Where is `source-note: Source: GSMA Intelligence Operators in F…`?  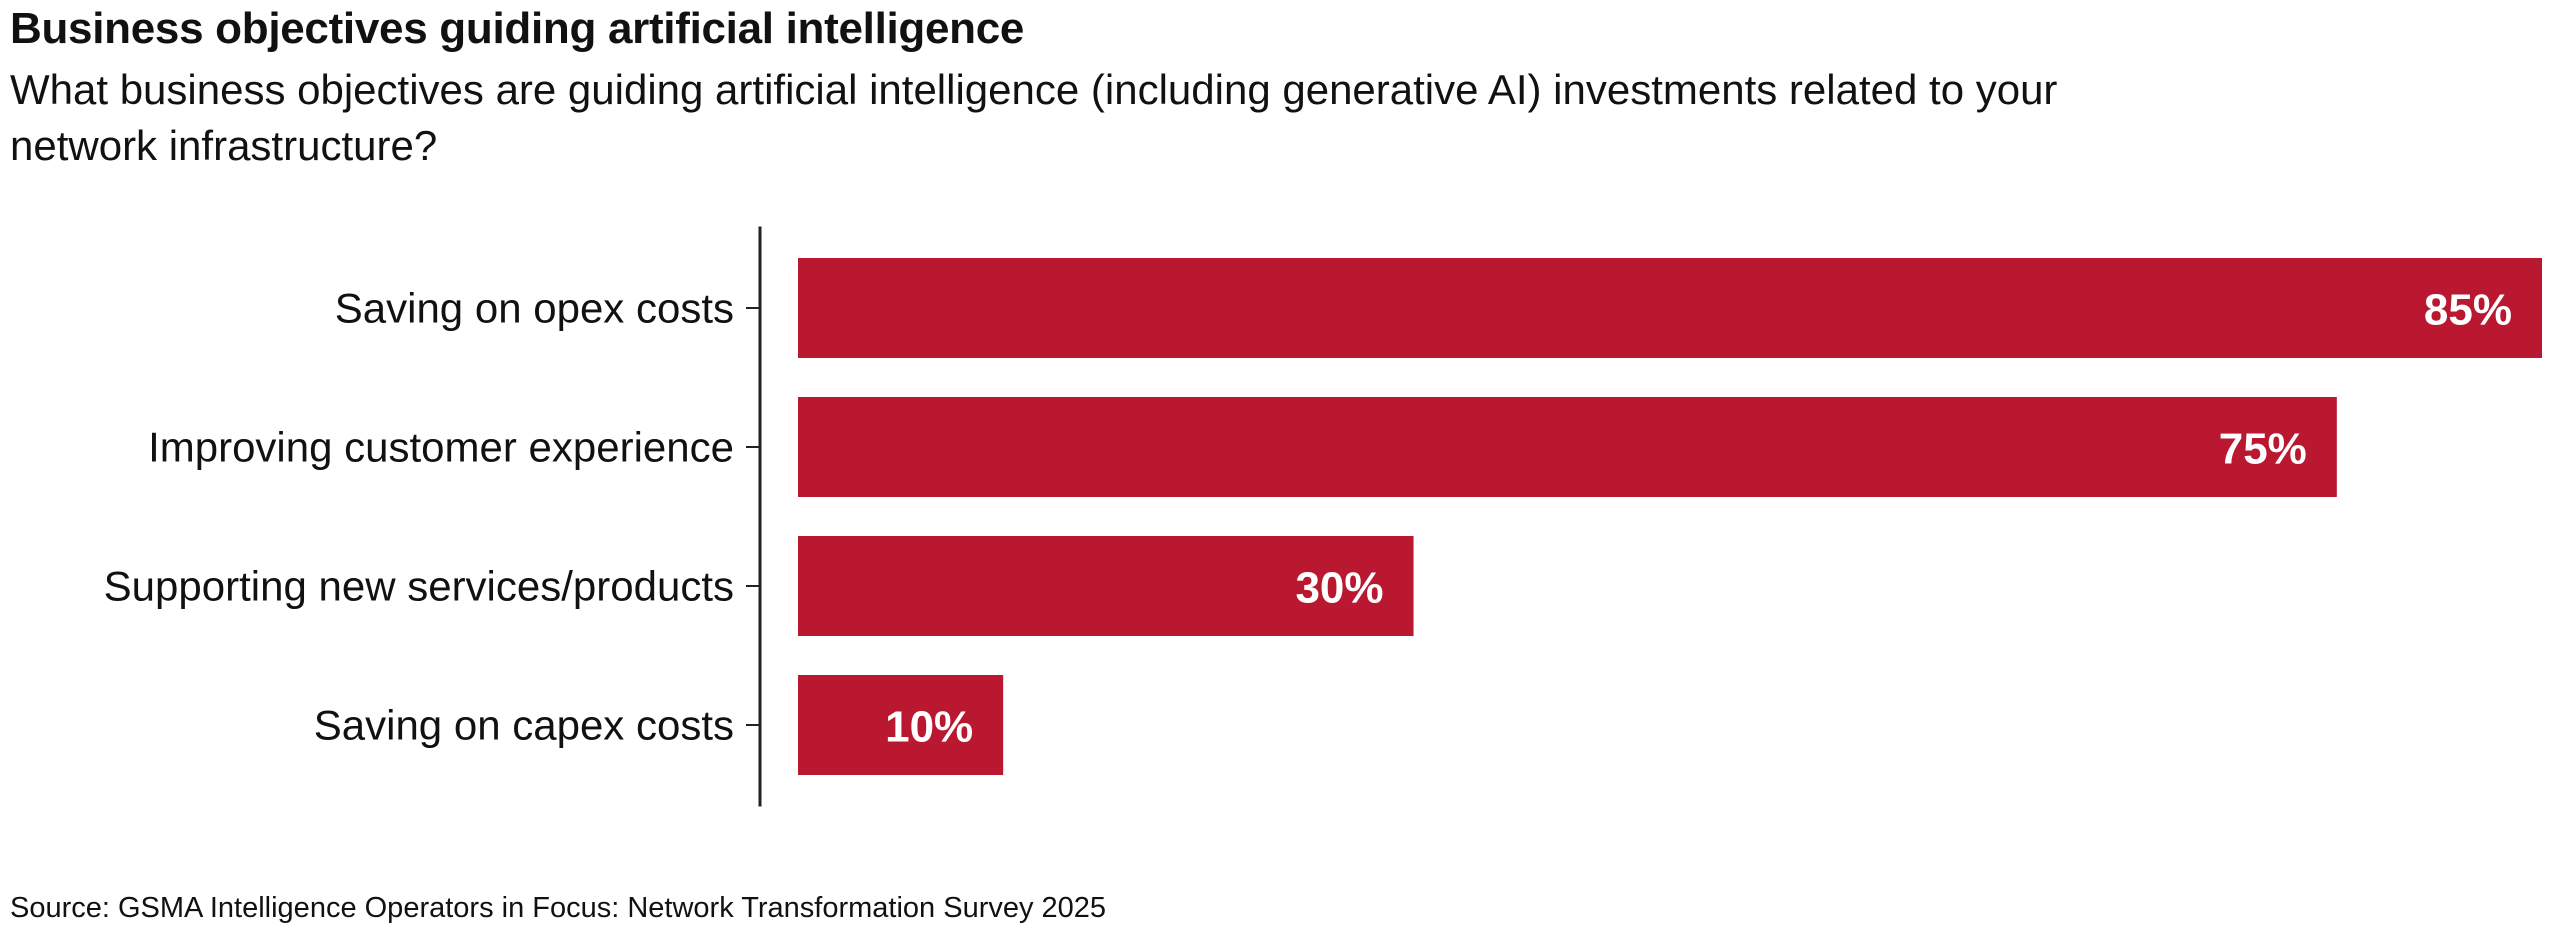 source-note: Source: GSMA Intelligence Operators in F… is located at coordinates (558, 908).